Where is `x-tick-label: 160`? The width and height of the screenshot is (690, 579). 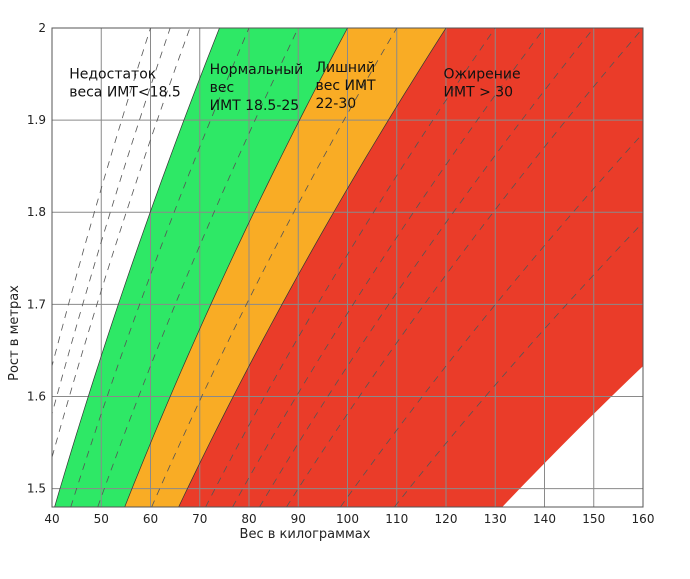 x-tick-label: 160 is located at coordinates (643, 519).